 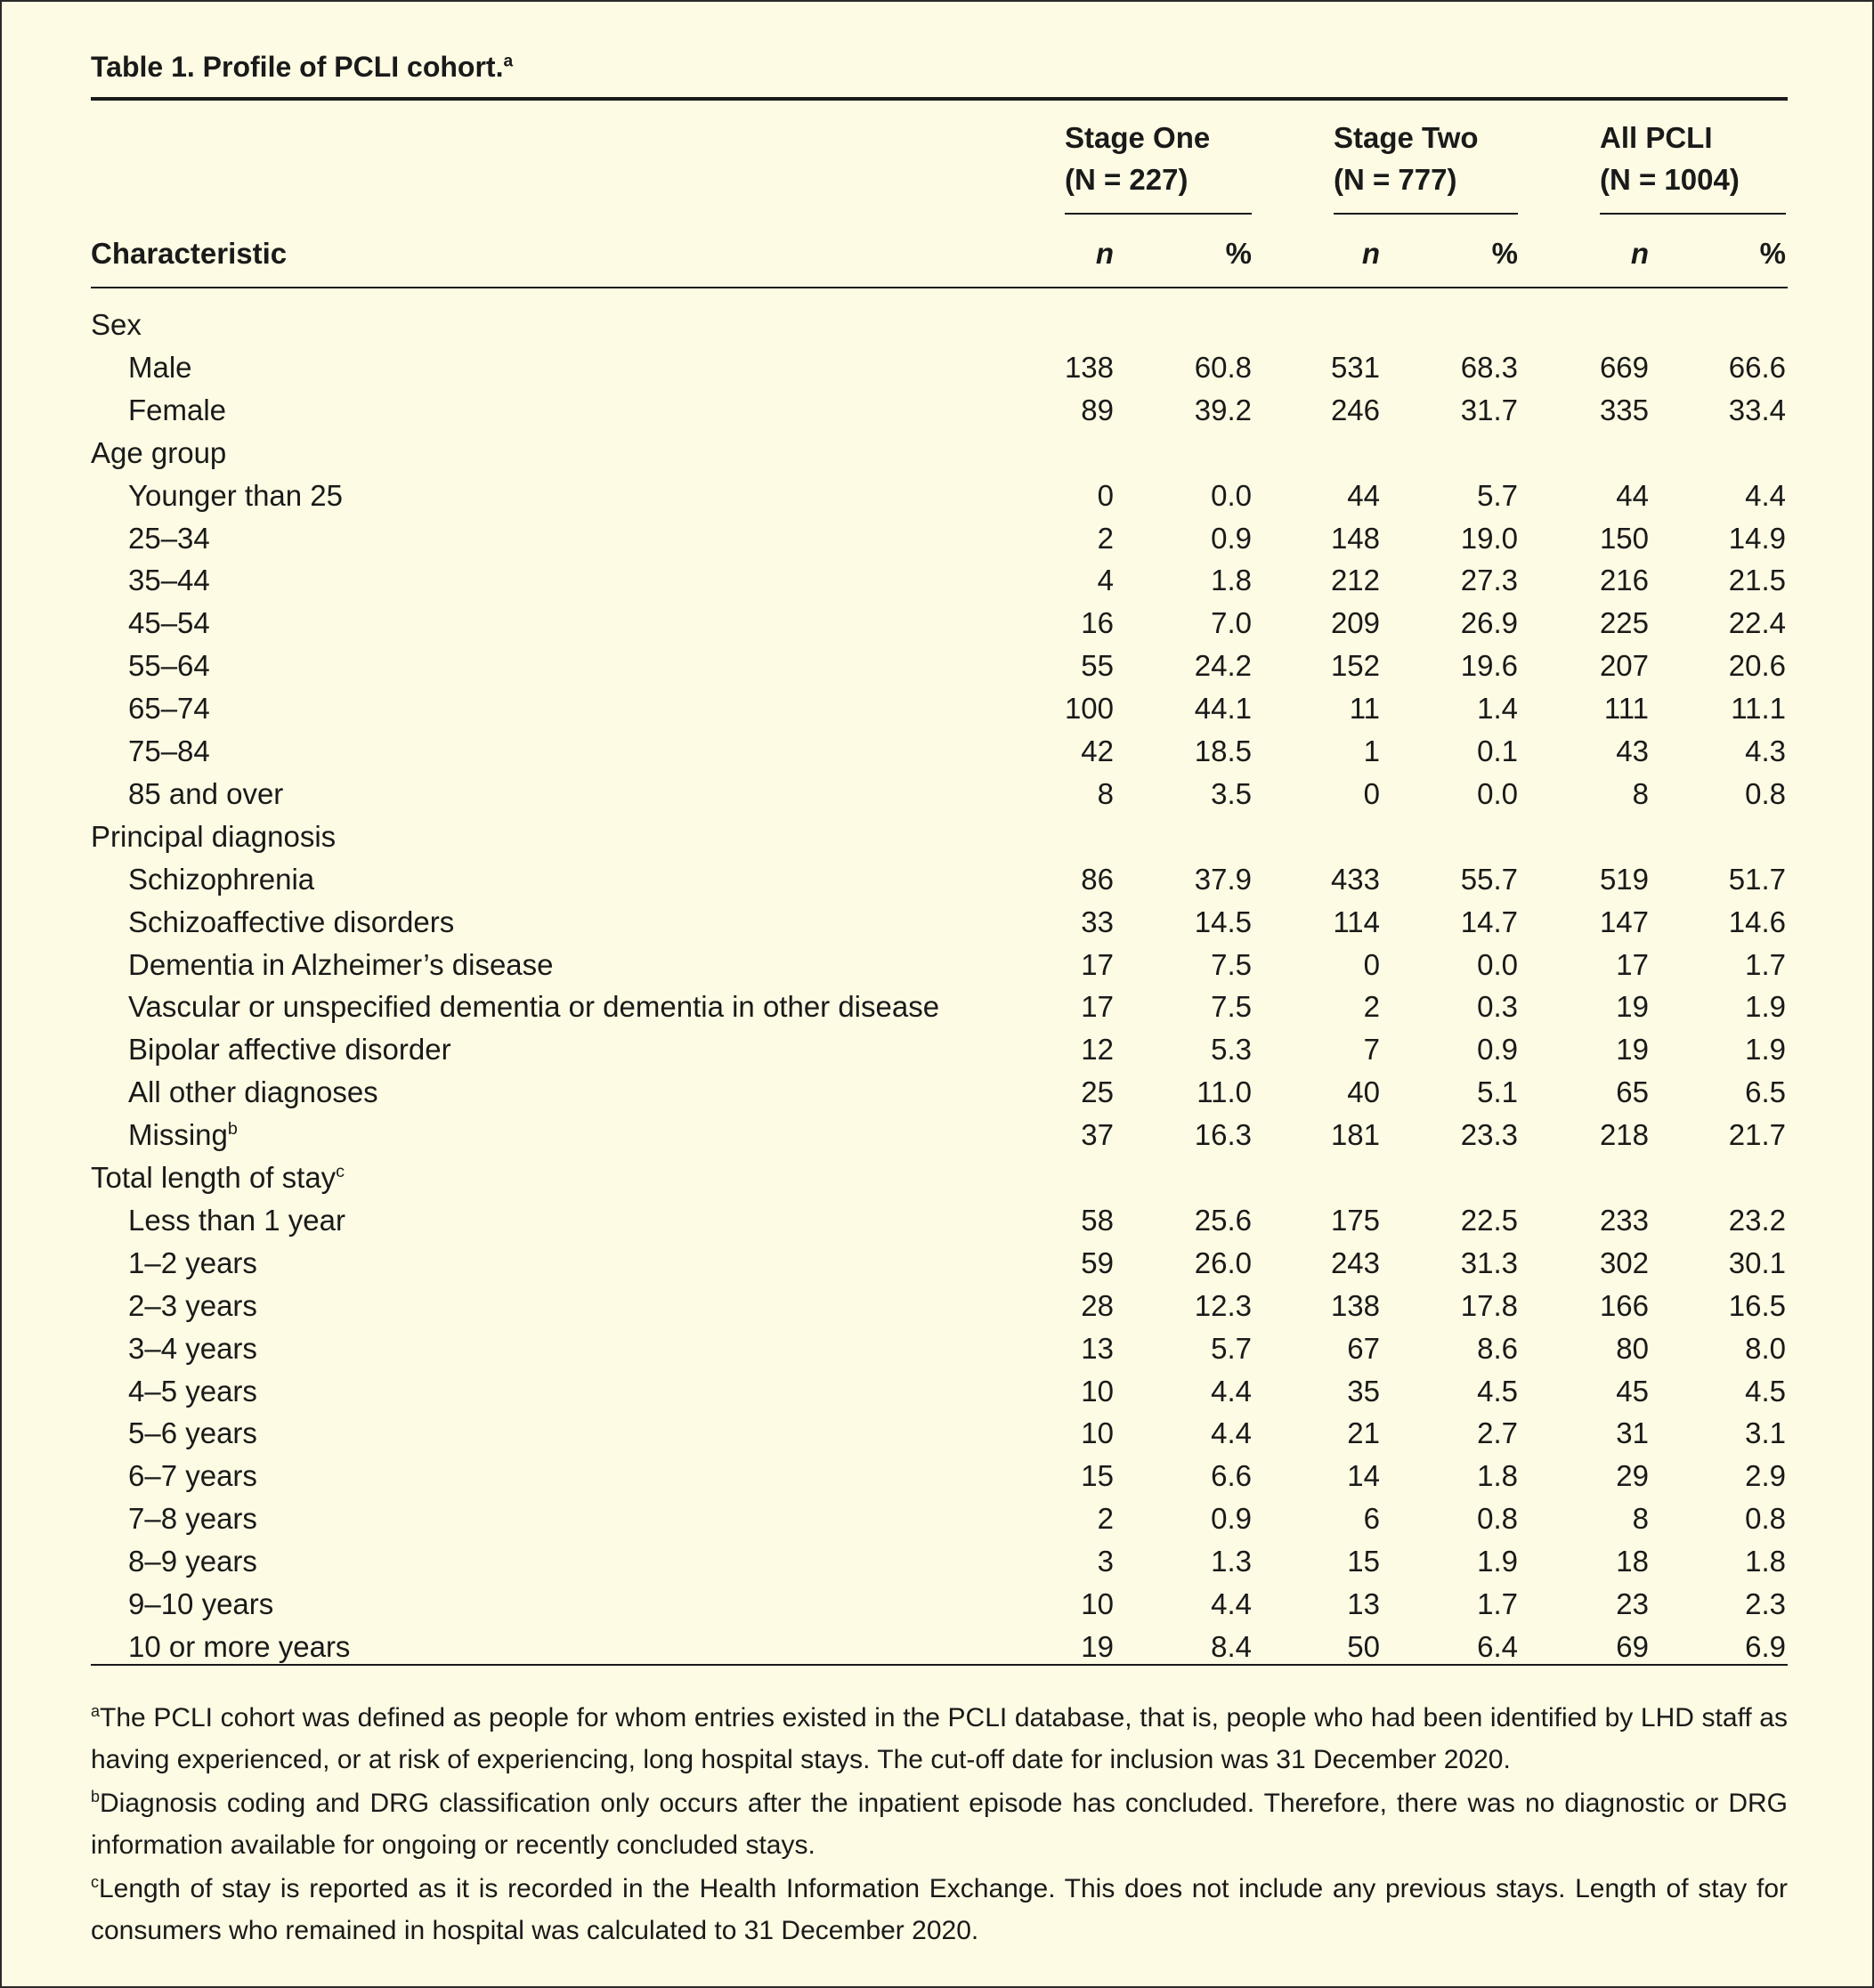 What do you see at coordinates (1364, 709) in the screenshot?
I see `cell: 11` at bounding box center [1364, 709].